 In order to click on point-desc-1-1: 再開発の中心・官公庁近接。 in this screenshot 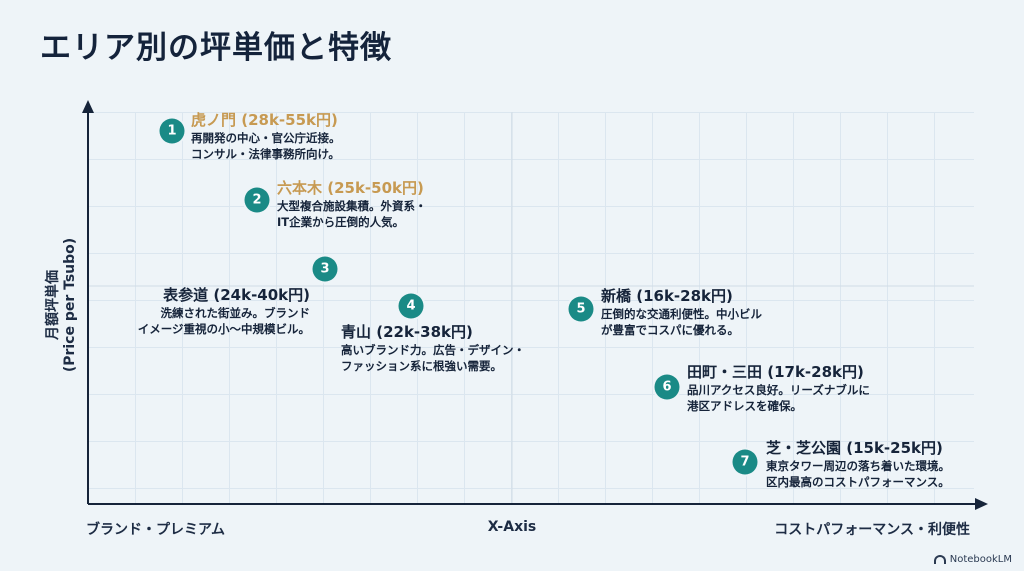, I will do `click(266, 138)`.